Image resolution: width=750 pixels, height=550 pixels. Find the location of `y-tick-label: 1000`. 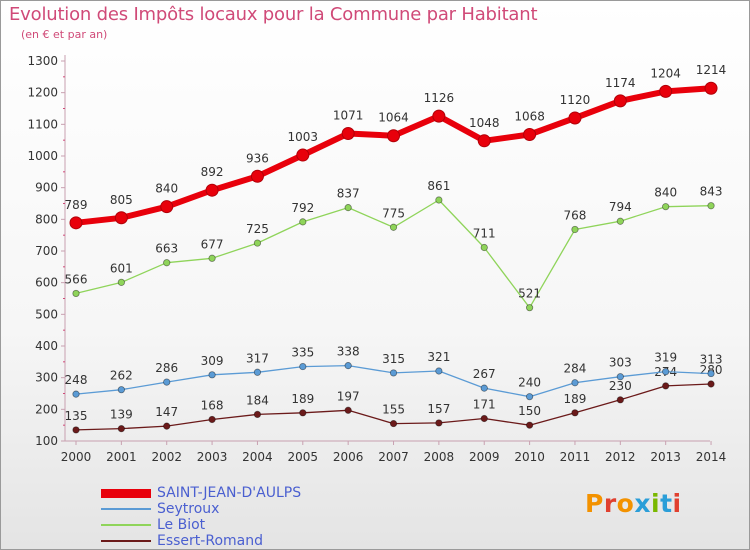

y-tick-label: 1000 is located at coordinates (42, 156).